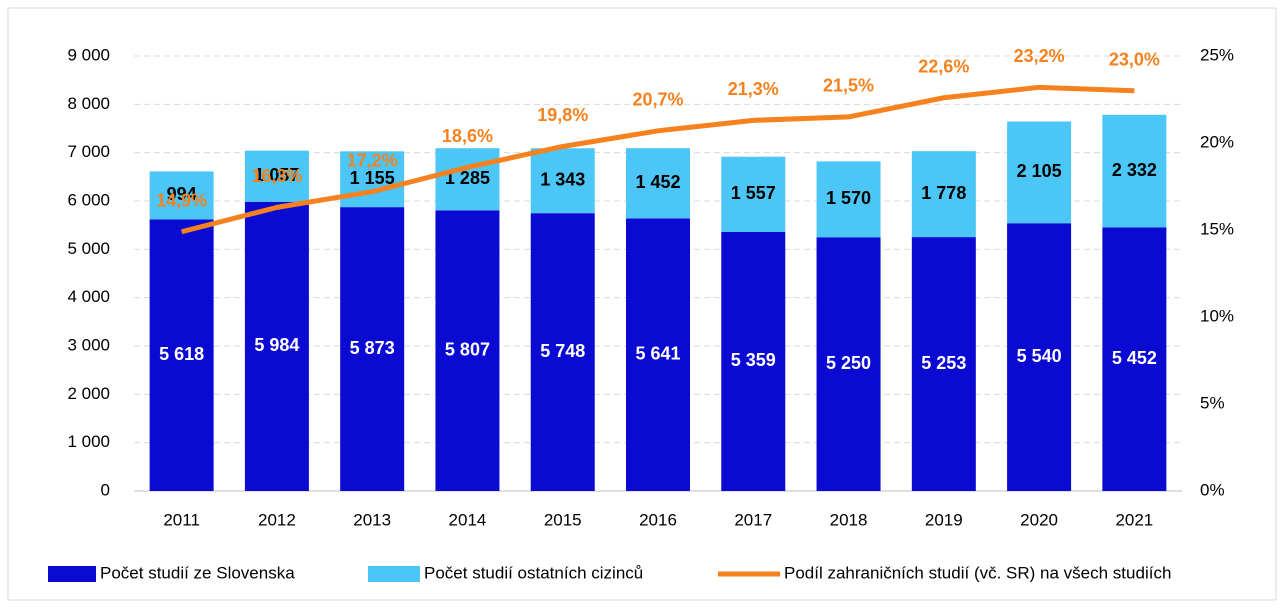 The width and height of the screenshot is (1284, 608). I want to click on bar-value-label: 5 618, so click(181, 354).